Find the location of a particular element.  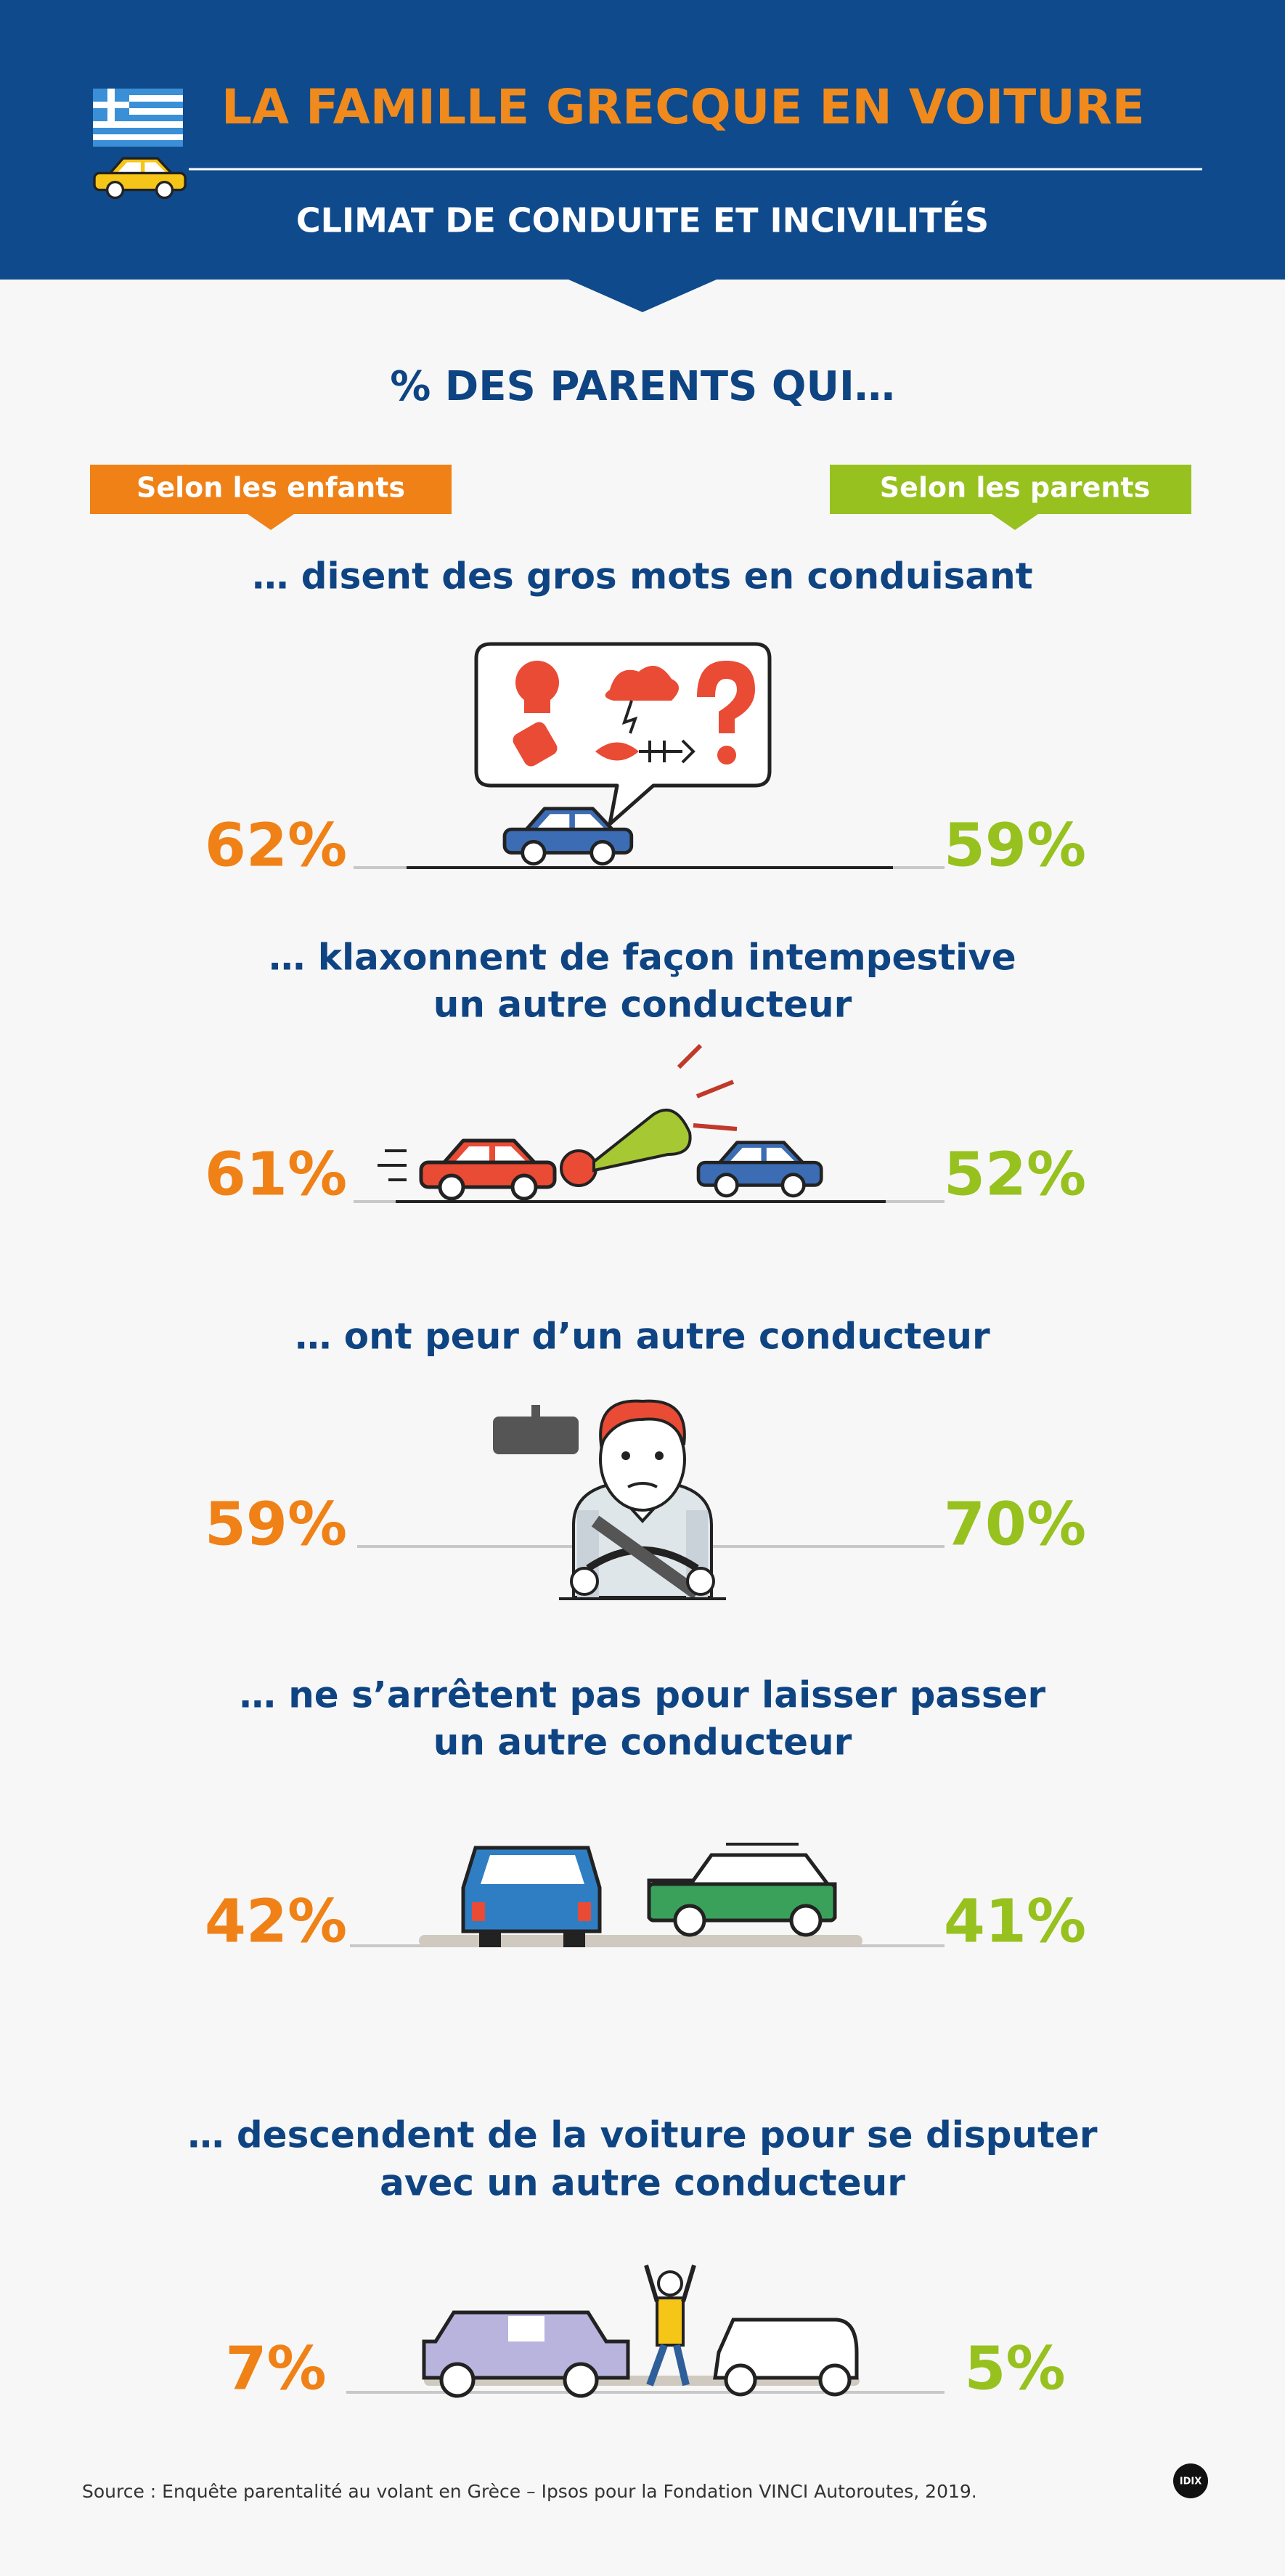

percent-parents: 5% is located at coordinates (1014, 2368).